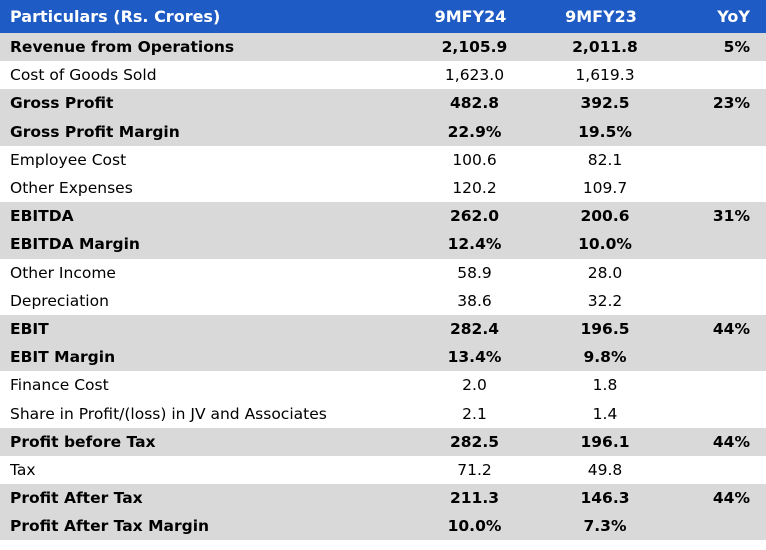 The width and height of the screenshot is (766, 550). Describe the element at coordinates (470, 357) in the screenshot. I see `row-9mfy24-value: 13.4%` at that location.